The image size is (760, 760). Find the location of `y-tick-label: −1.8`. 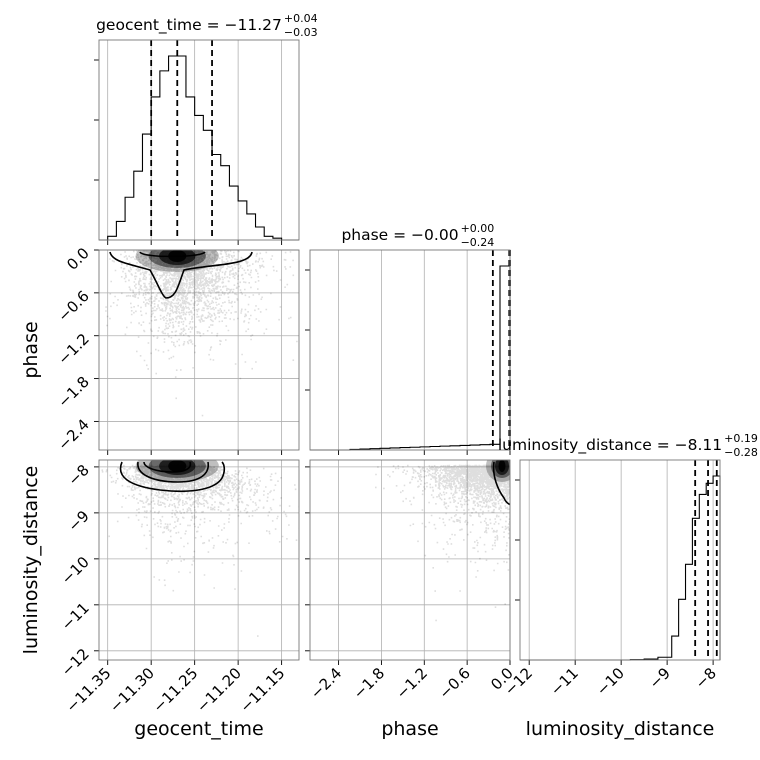

y-tick-label: −1.8 is located at coordinates (73, 392).